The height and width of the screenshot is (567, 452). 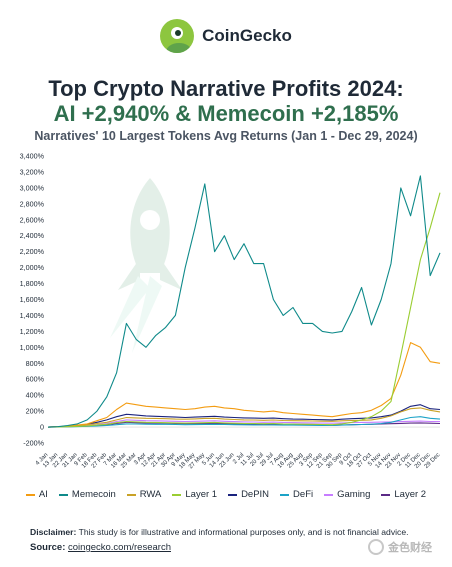 I want to click on legend-item: Layer 2, so click(x=403, y=494).